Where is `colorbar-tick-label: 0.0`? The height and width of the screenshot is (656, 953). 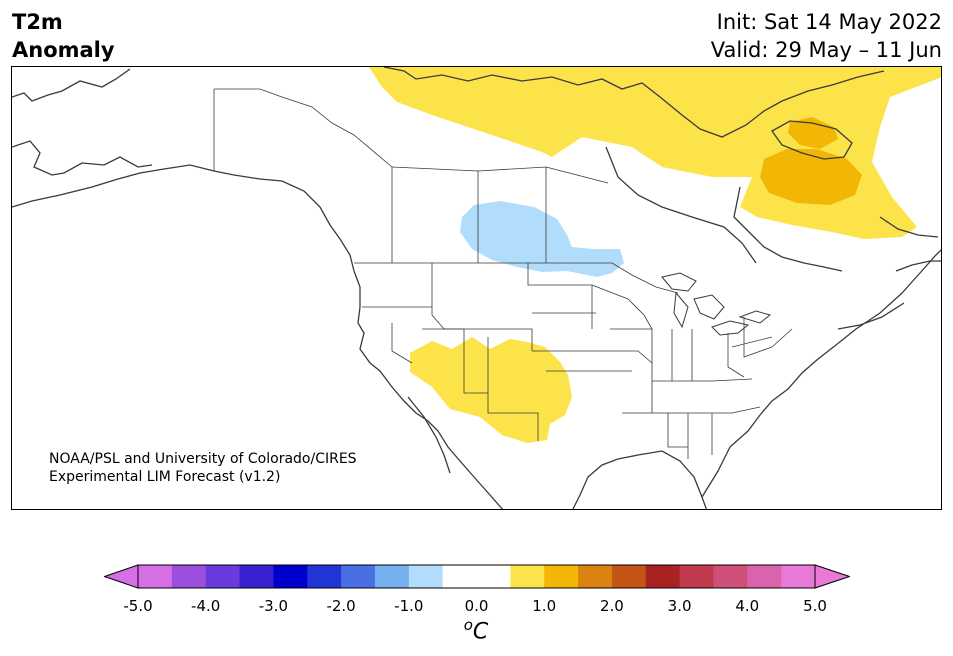 colorbar-tick-label: 0.0 is located at coordinates (476, 606).